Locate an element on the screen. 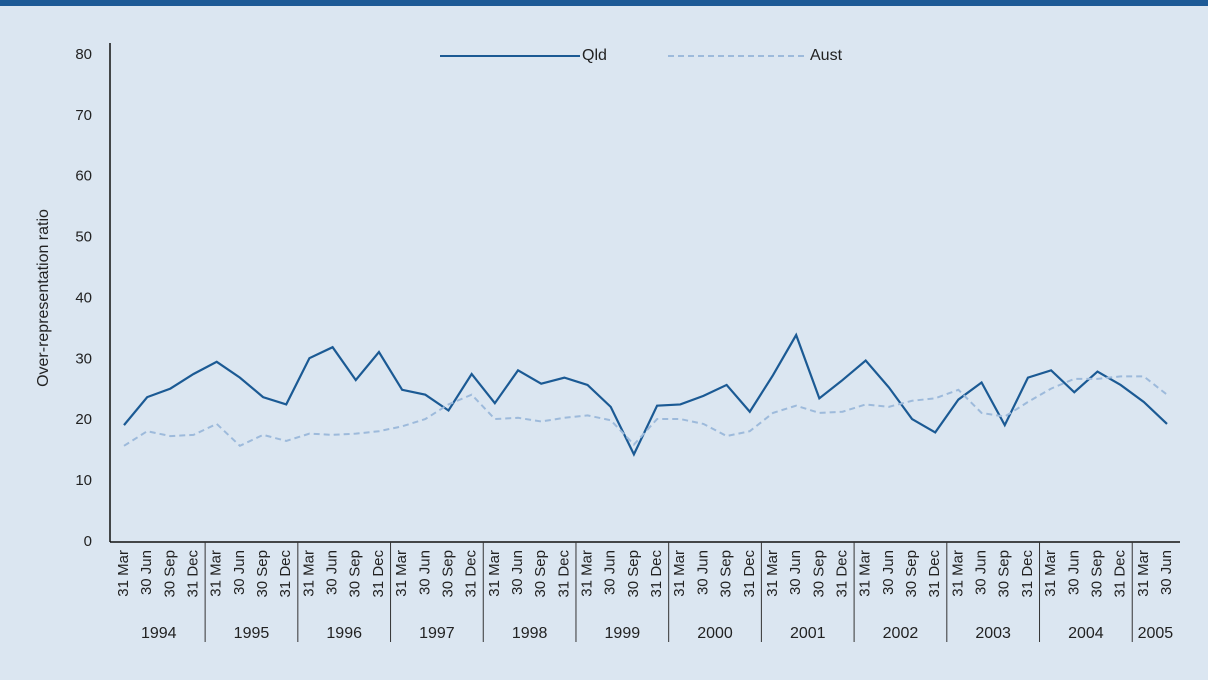  year-label: 2002 is located at coordinates (901, 633).